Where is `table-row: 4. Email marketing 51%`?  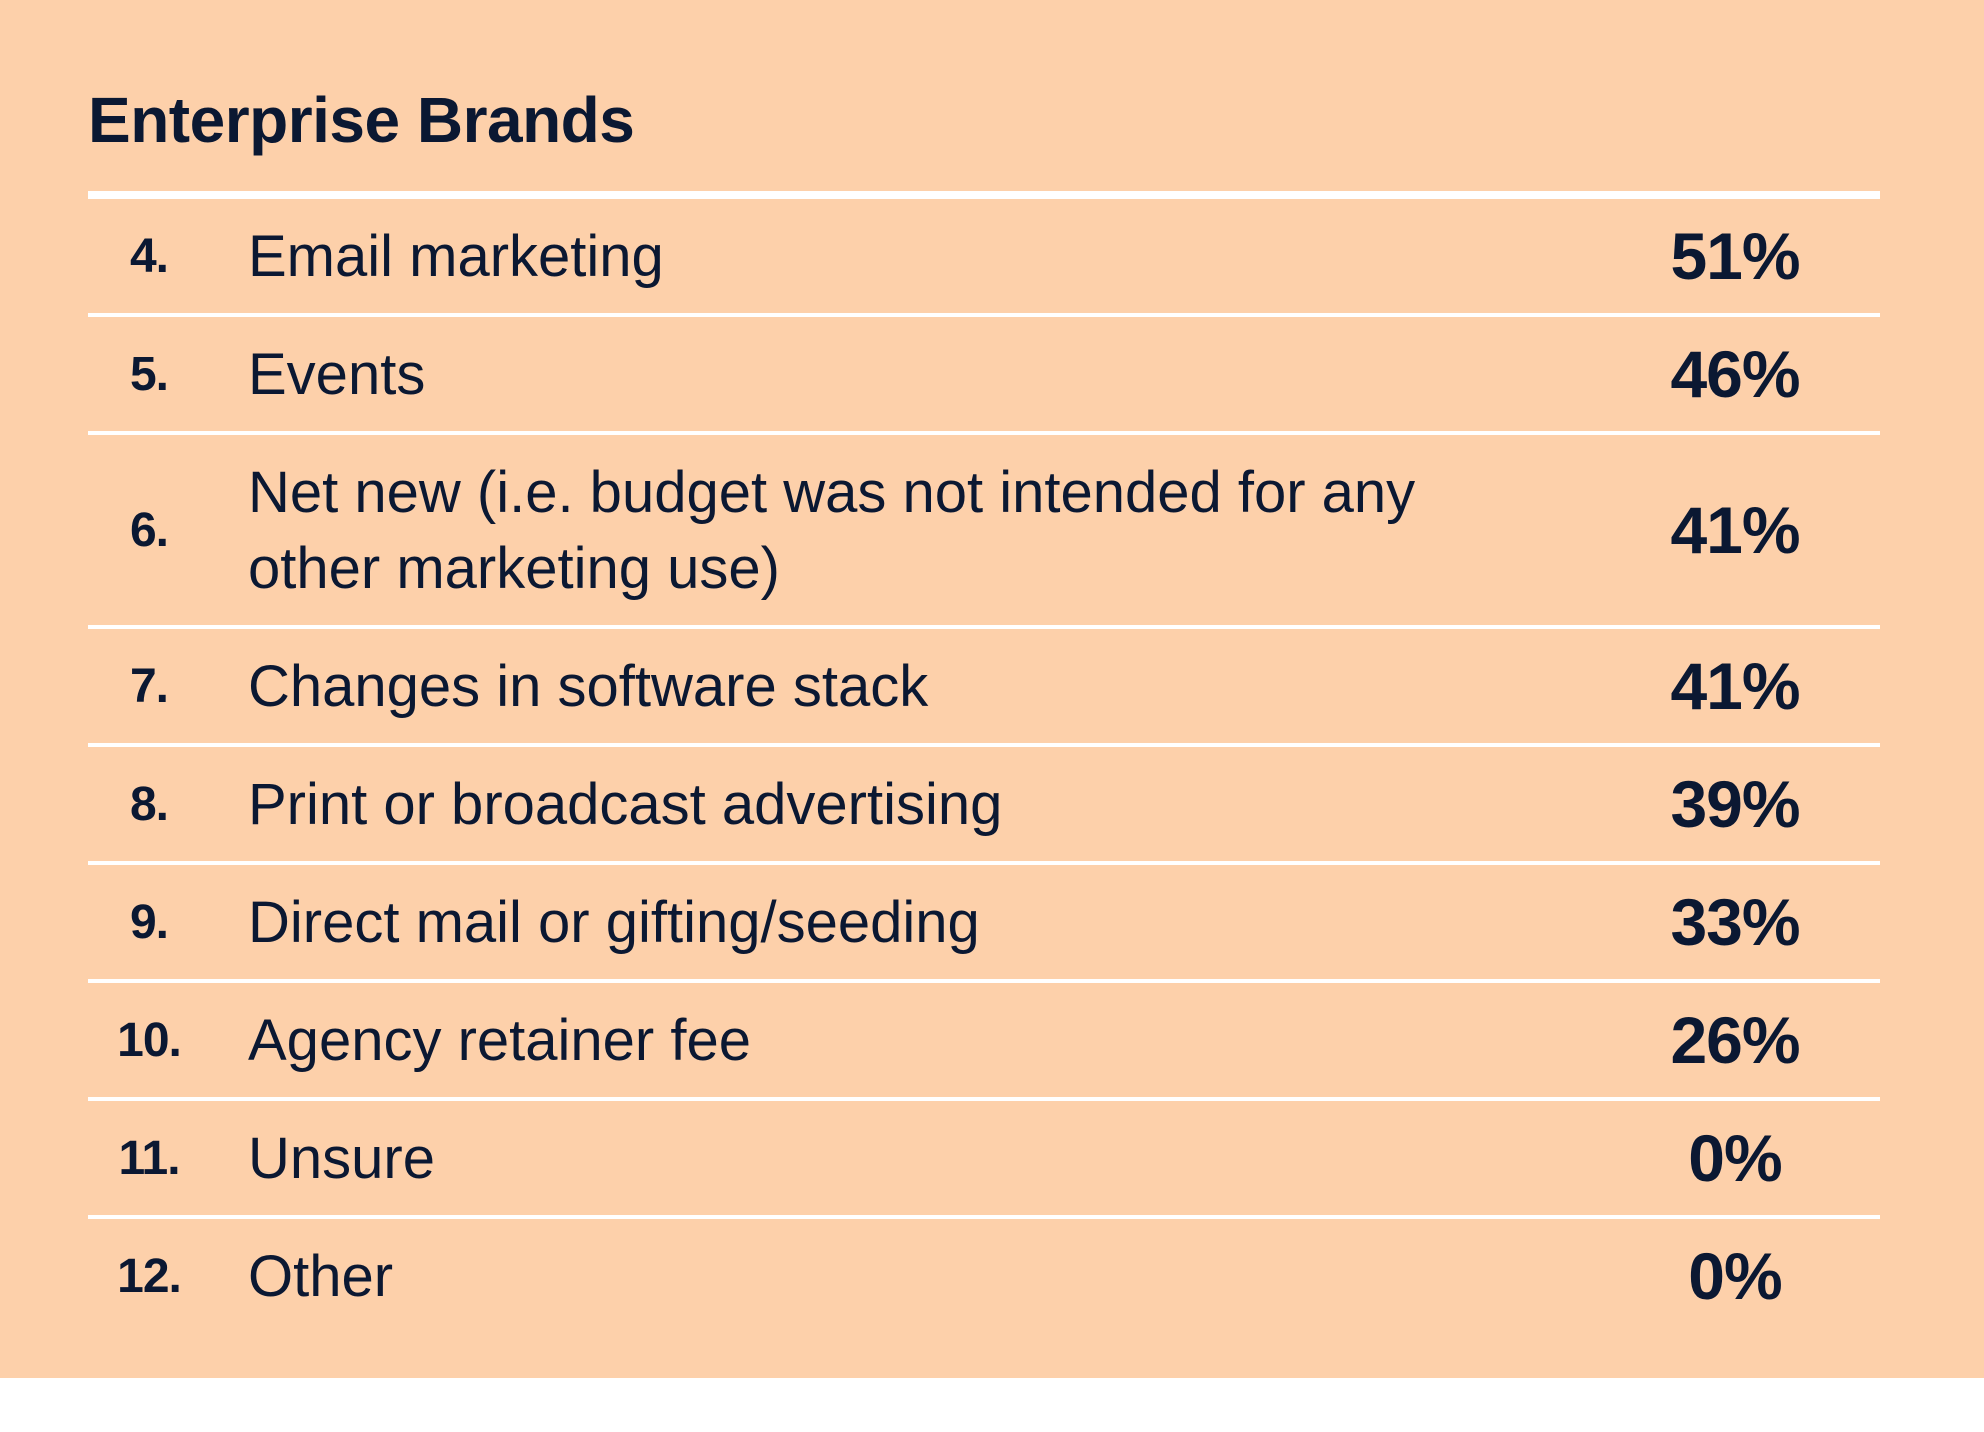 table-row: 4. Email marketing 51% is located at coordinates (984, 258).